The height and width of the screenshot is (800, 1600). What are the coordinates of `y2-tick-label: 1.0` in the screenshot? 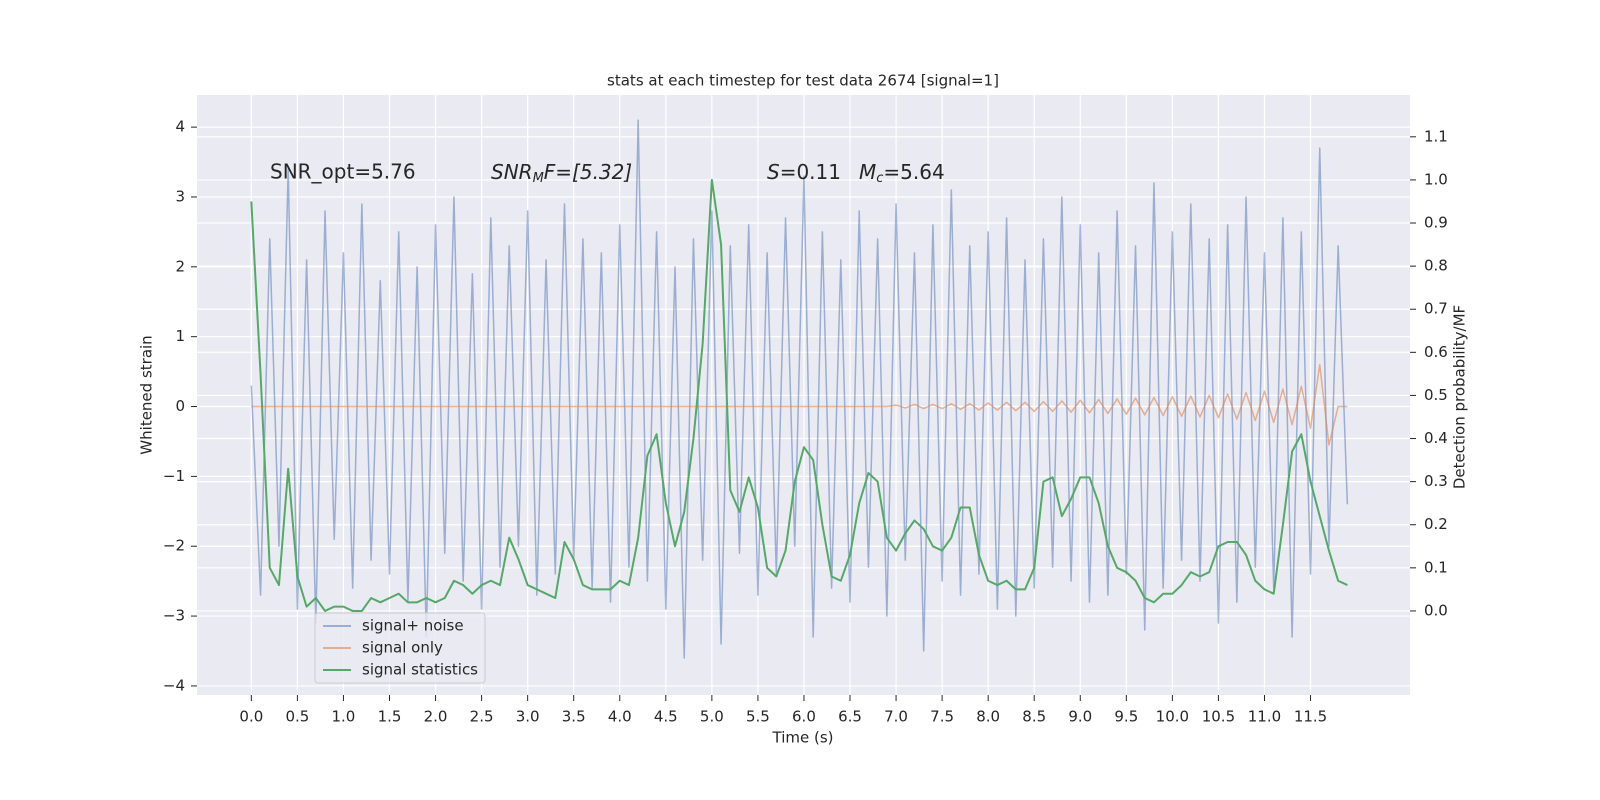 It's located at (1436, 179).